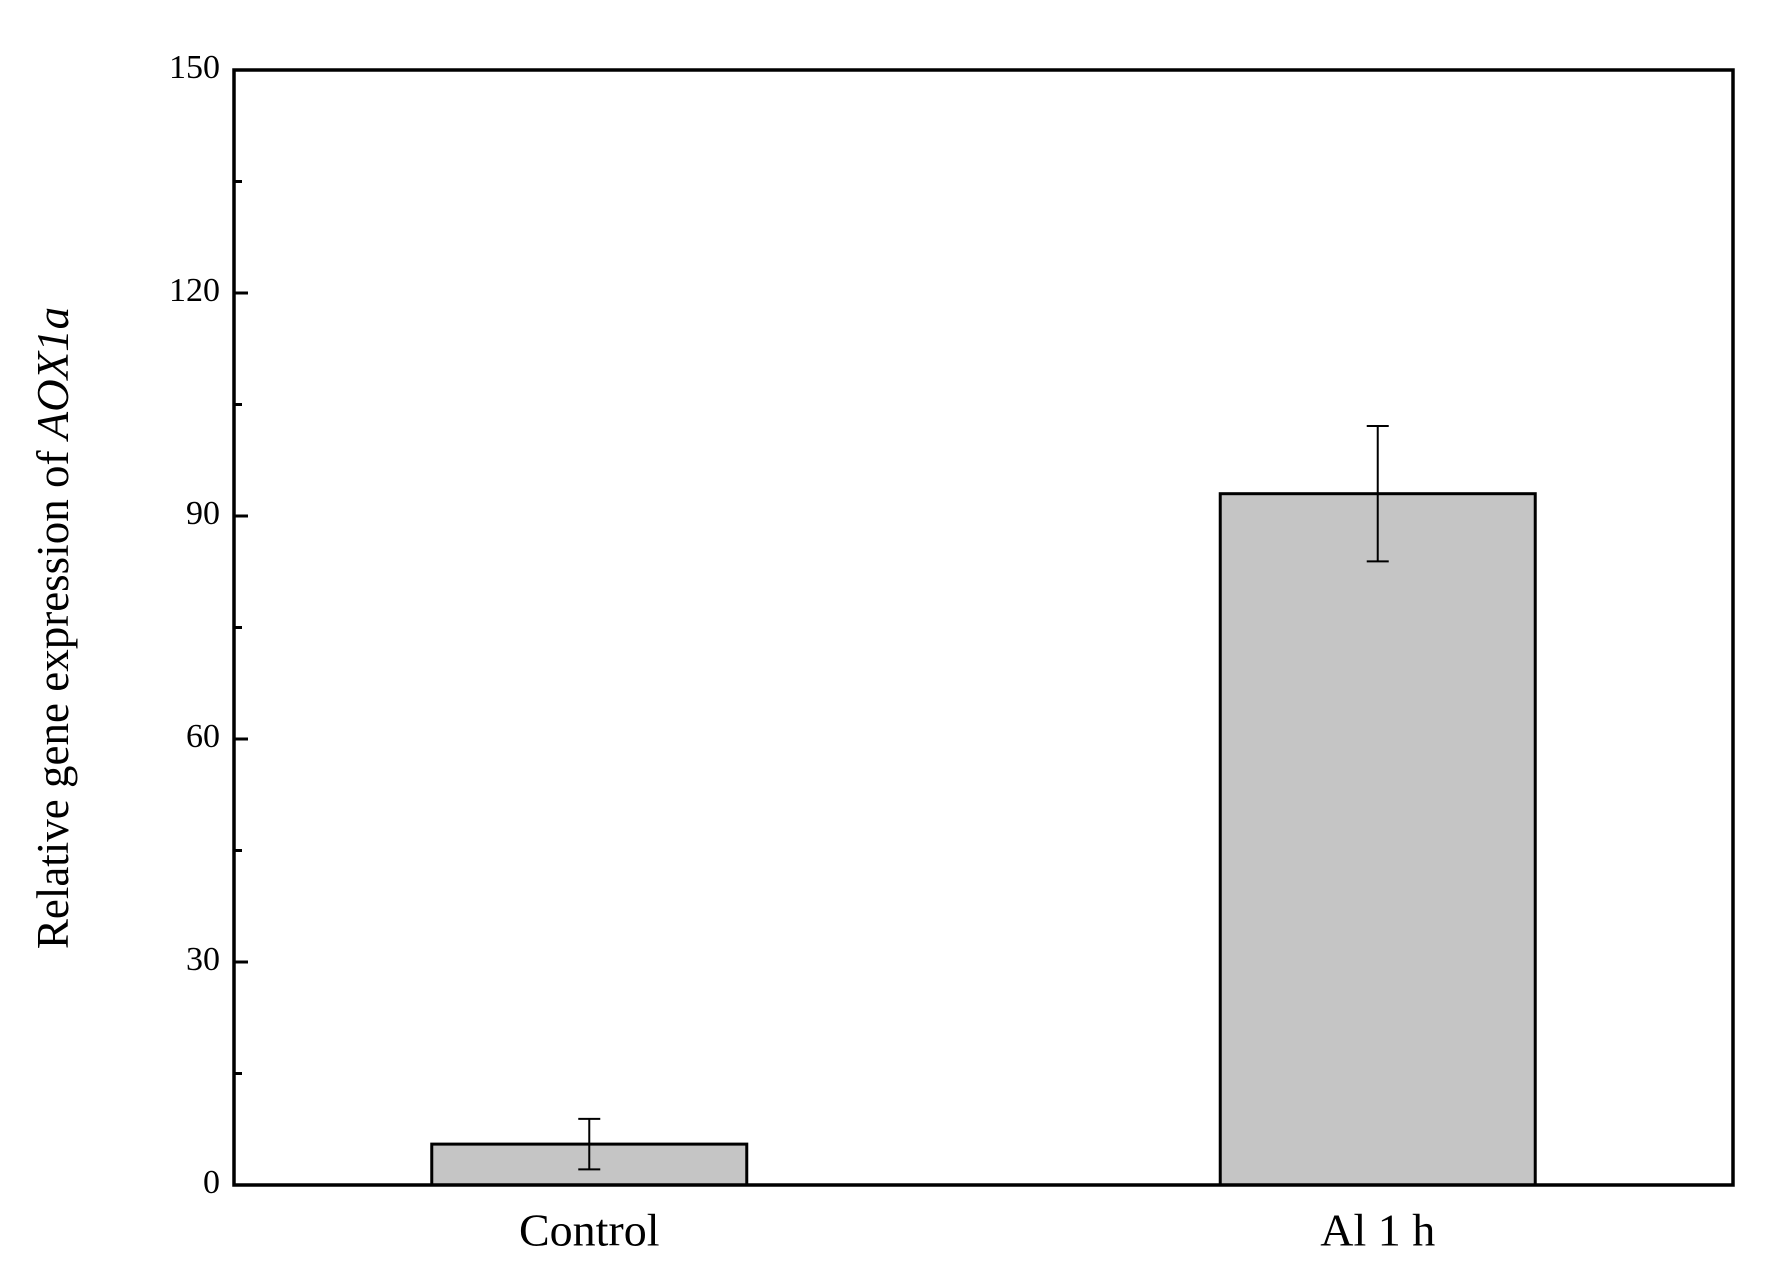 The image size is (1772, 1267). Describe the element at coordinates (1377, 1230) in the screenshot. I see `x-tick-label: Al 1 h` at that location.